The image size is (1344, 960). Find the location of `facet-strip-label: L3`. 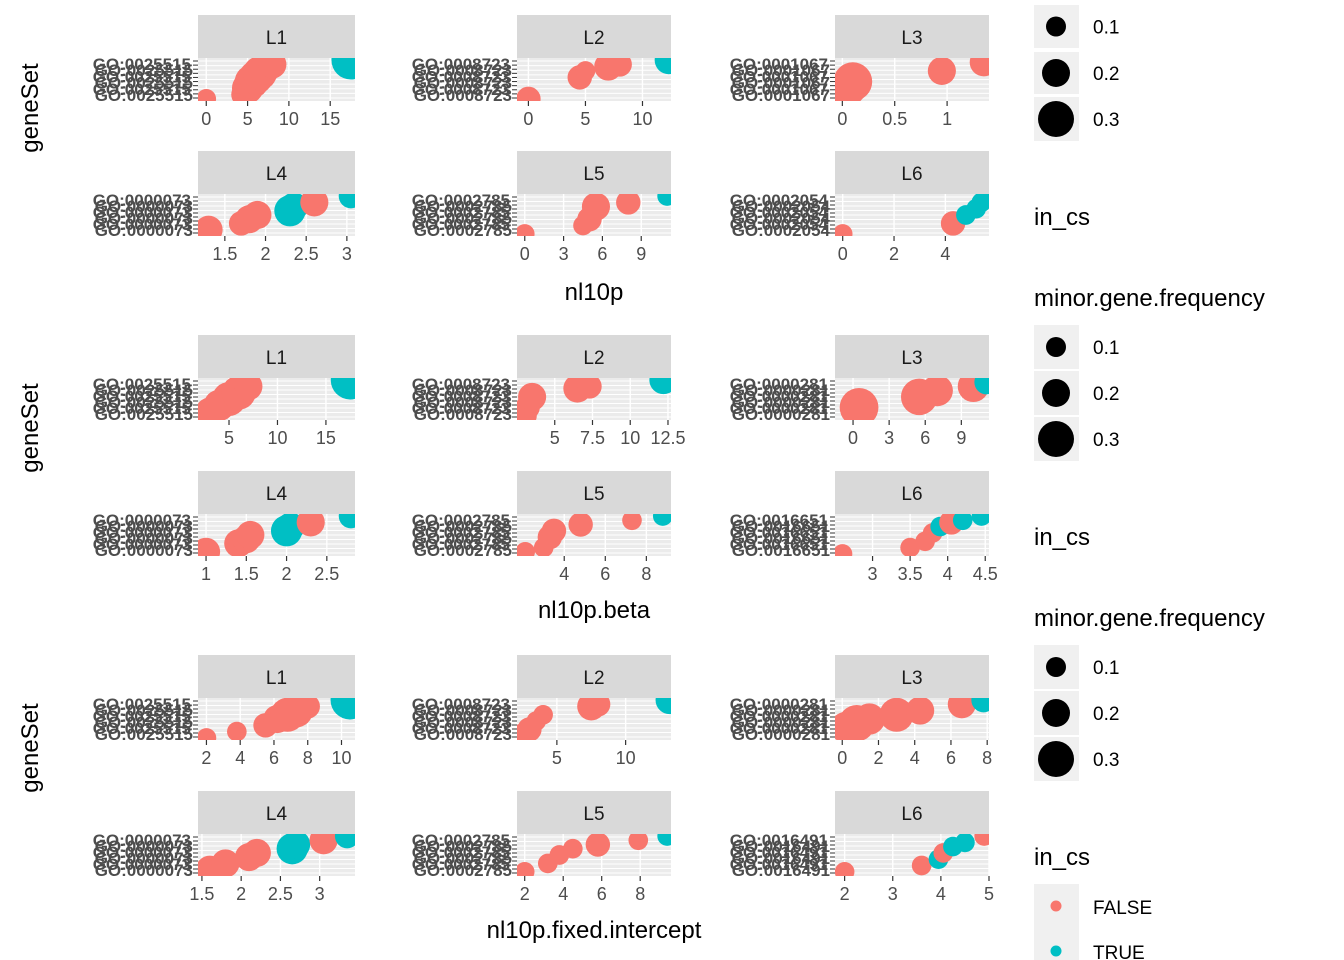

facet-strip-label: L3 is located at coordinates (911, 678).